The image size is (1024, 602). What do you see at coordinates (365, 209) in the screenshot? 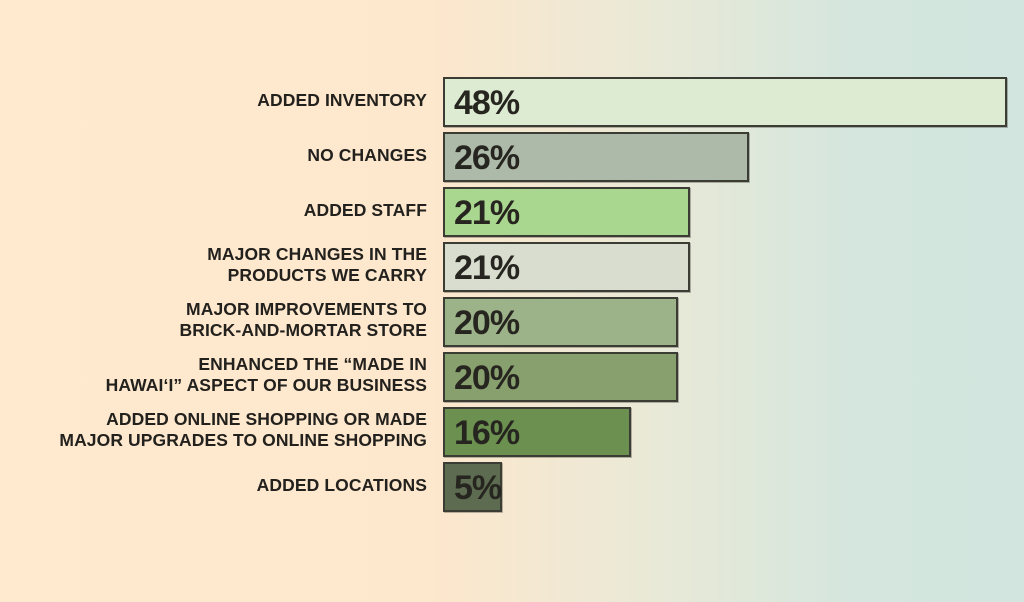
I see `category-label: ADDED STAFF` at bounding box center [365, 209].